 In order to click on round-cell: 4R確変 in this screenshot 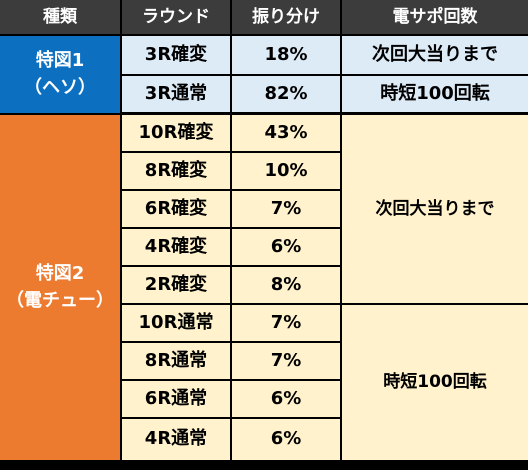, I will do `click(177, 248)`.